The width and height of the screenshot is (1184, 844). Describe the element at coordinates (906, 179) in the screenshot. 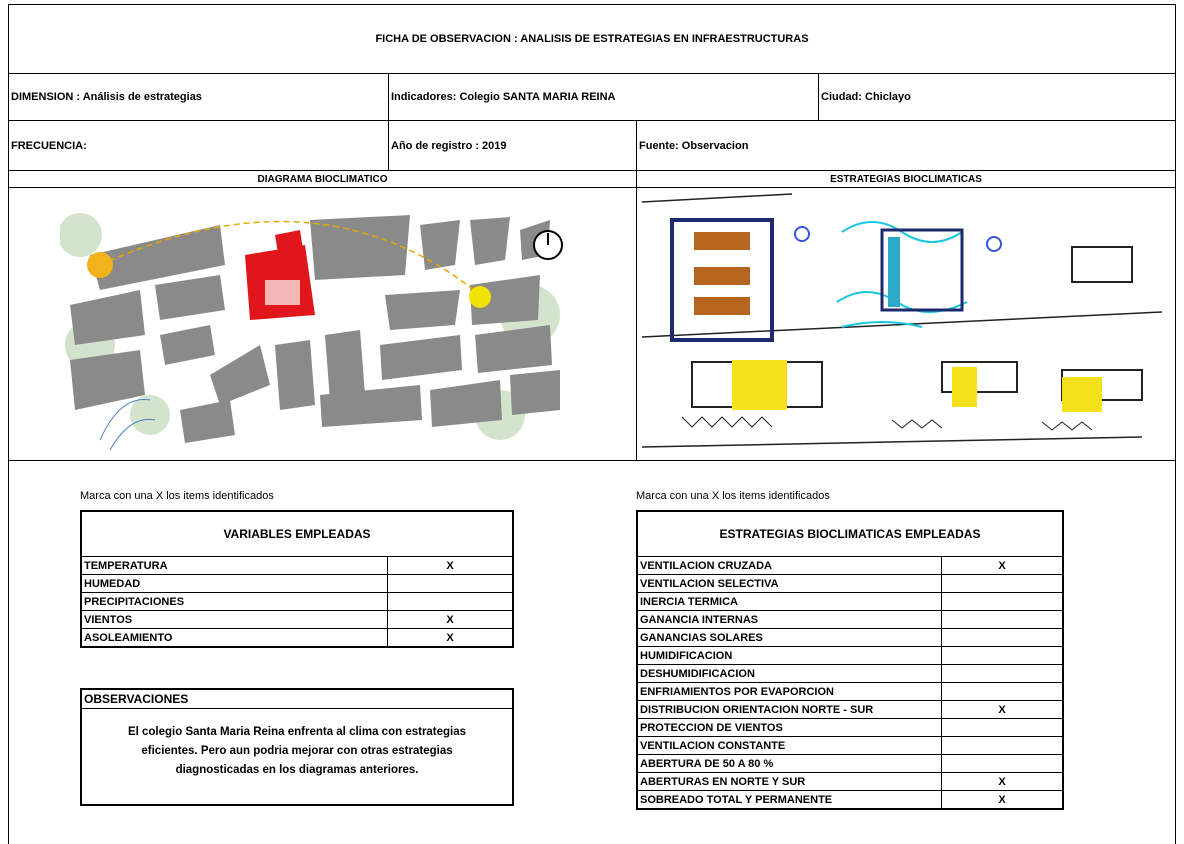

I see `section-header: ESTRATEGIAS BIOCLIMATICAS` at that location.